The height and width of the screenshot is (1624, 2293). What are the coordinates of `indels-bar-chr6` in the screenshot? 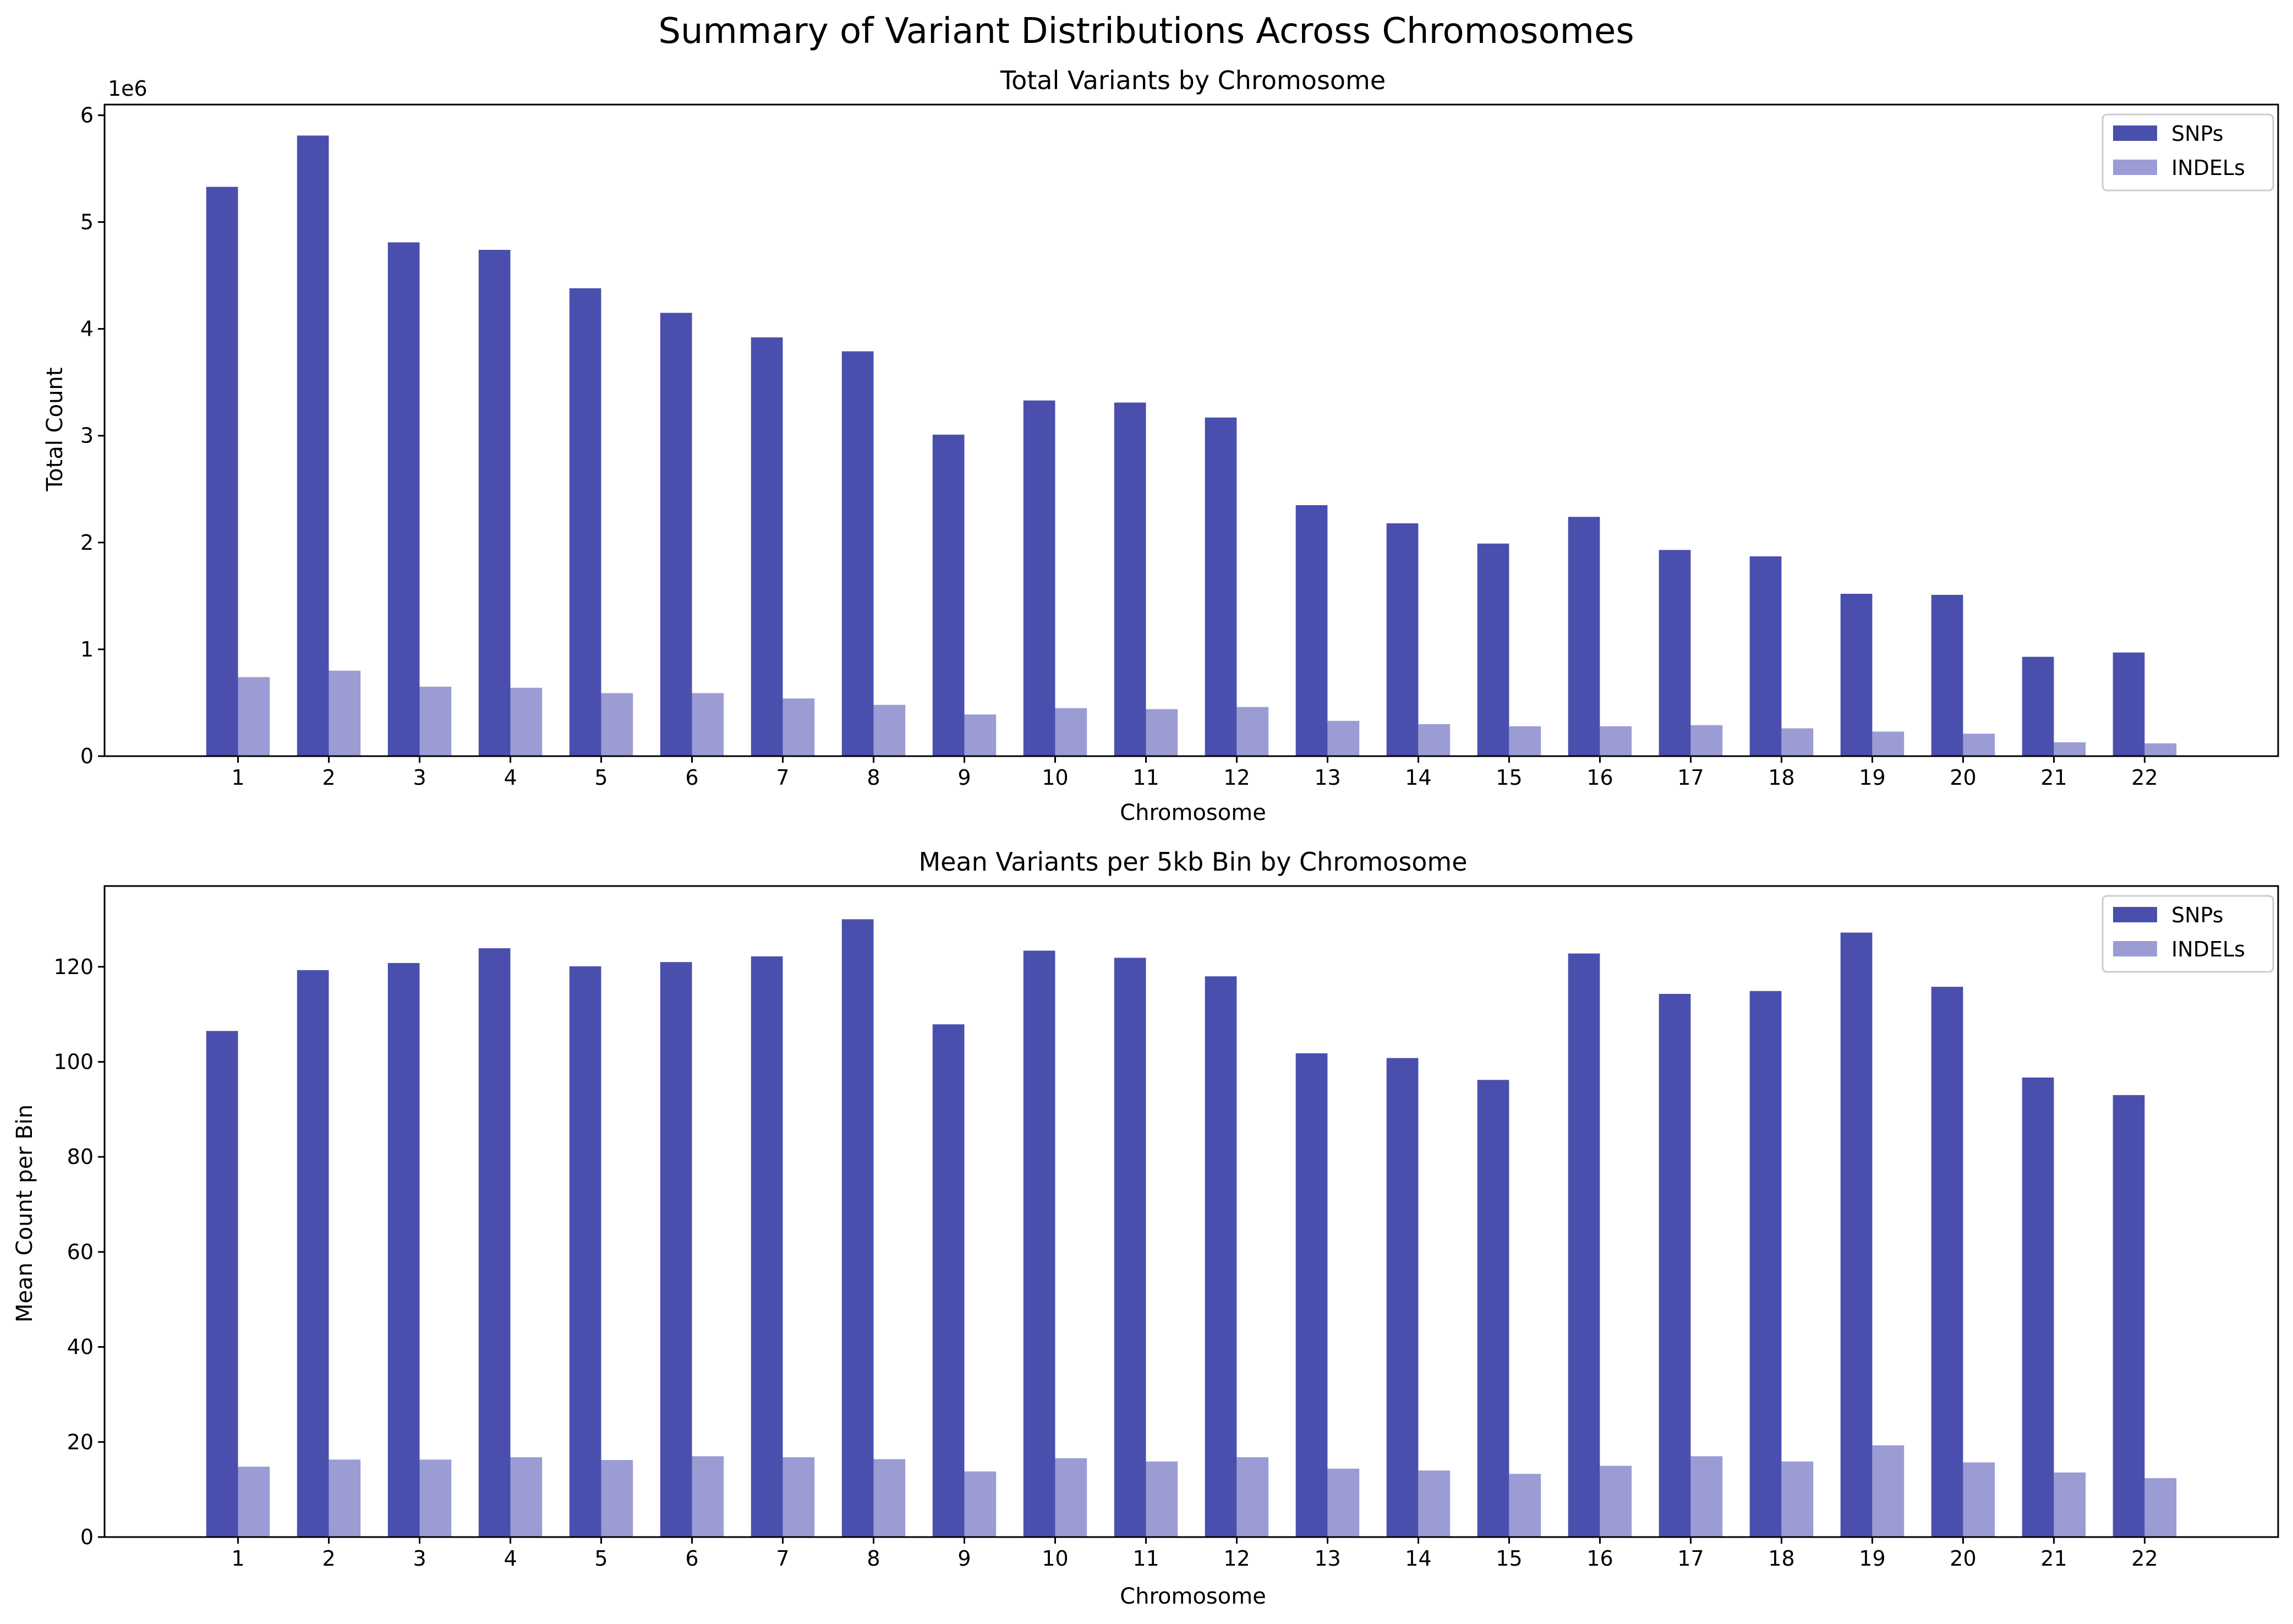 It's located at (708, 1496).